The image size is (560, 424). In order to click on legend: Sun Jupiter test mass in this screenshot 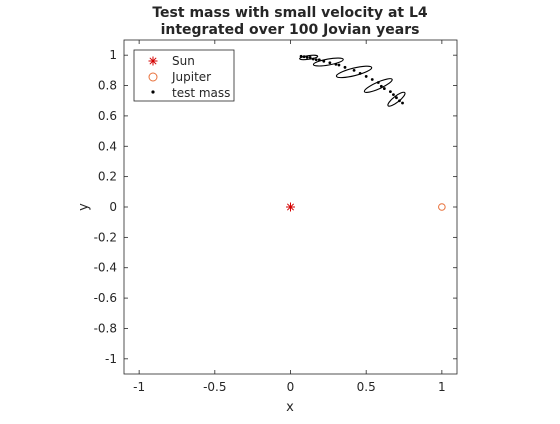, I will do `click(184, 75)`.